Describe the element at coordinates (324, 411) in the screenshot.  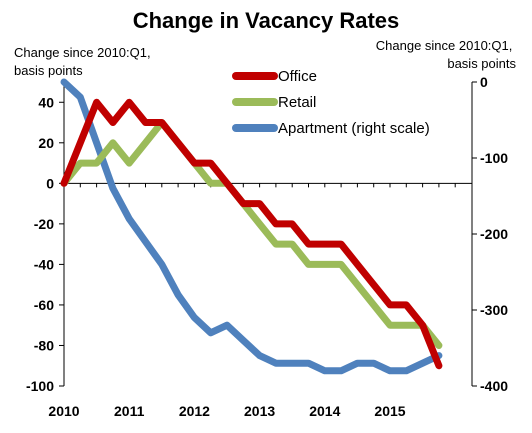
I see `x-tick-label: 2014` at that location.